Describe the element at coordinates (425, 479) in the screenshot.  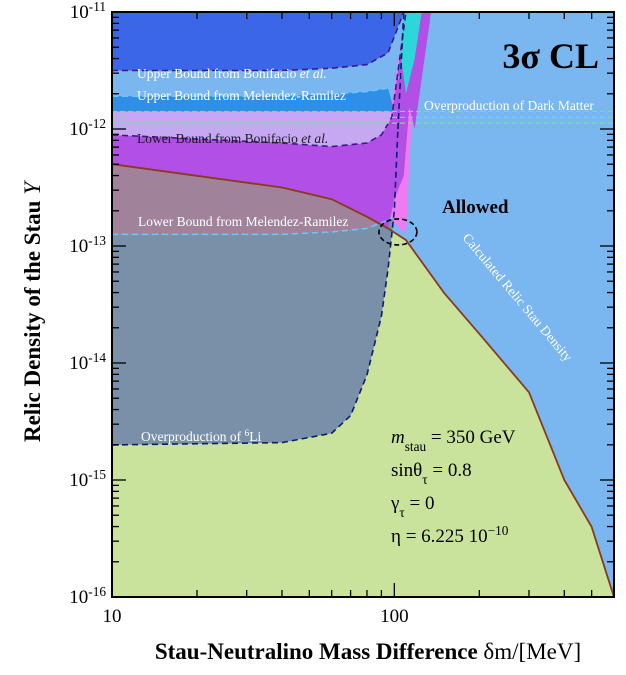
I see `parameter-1-part: τ` at that location.